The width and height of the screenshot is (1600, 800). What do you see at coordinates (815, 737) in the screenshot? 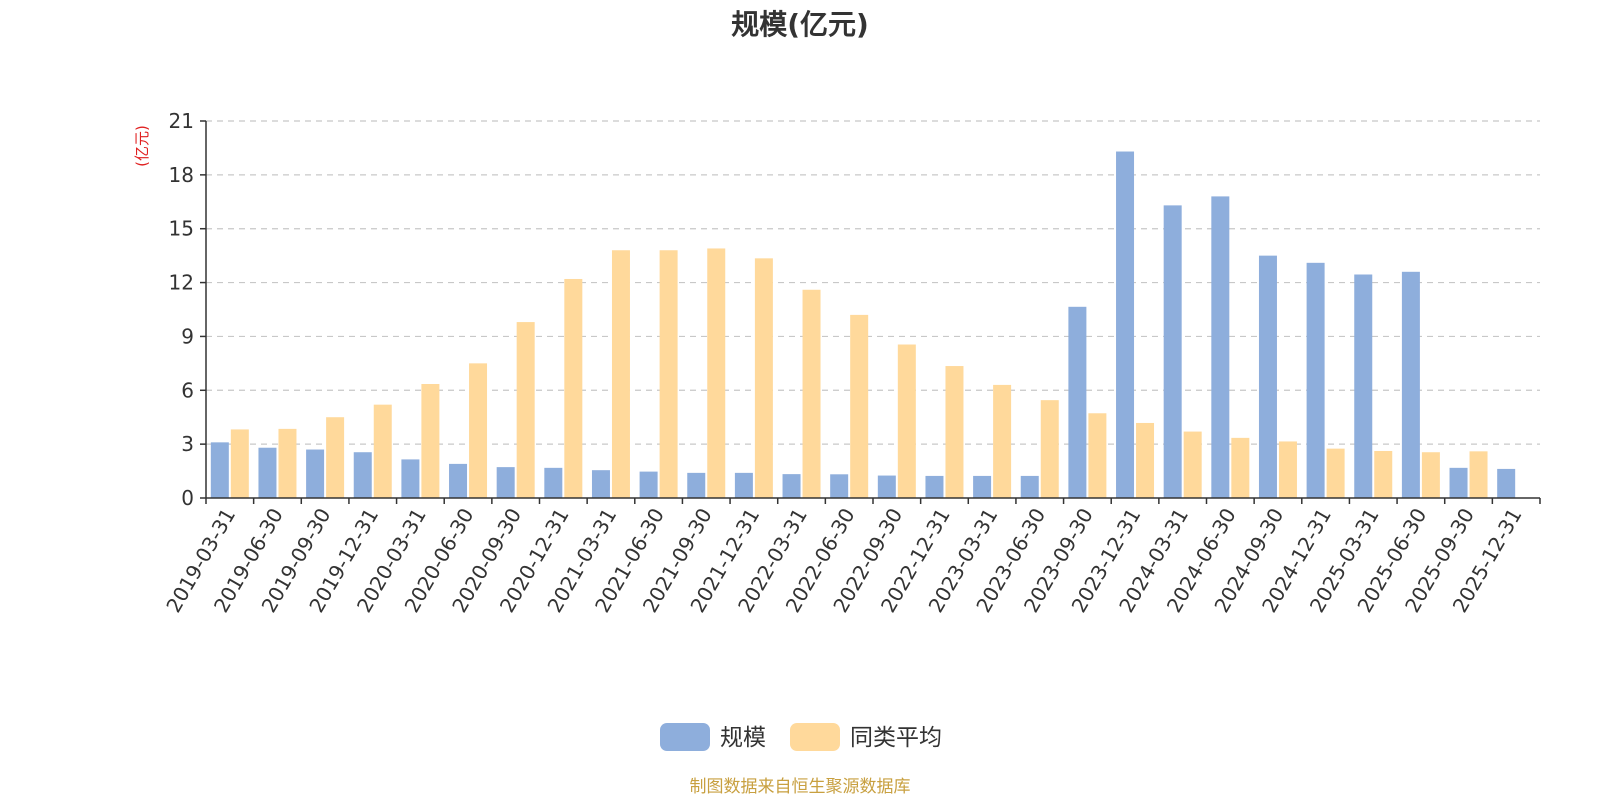
I see `legend-swatch-peer-average` at bounding box center [815, 737].